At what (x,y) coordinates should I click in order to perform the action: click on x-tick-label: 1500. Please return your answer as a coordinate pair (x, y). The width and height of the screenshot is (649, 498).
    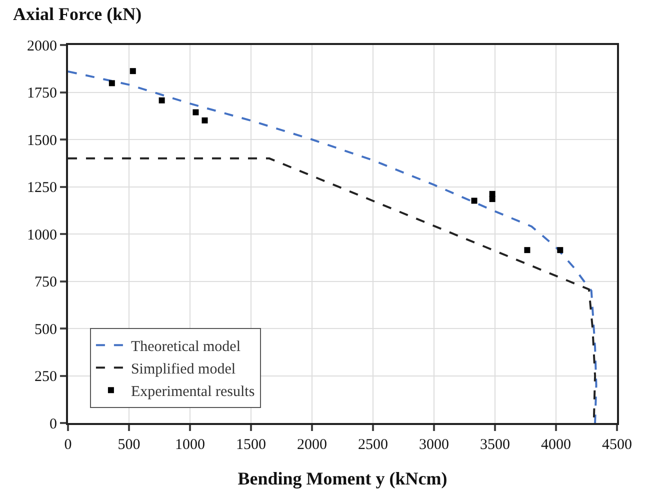
    Looking at the image, I should click on (251, 445).